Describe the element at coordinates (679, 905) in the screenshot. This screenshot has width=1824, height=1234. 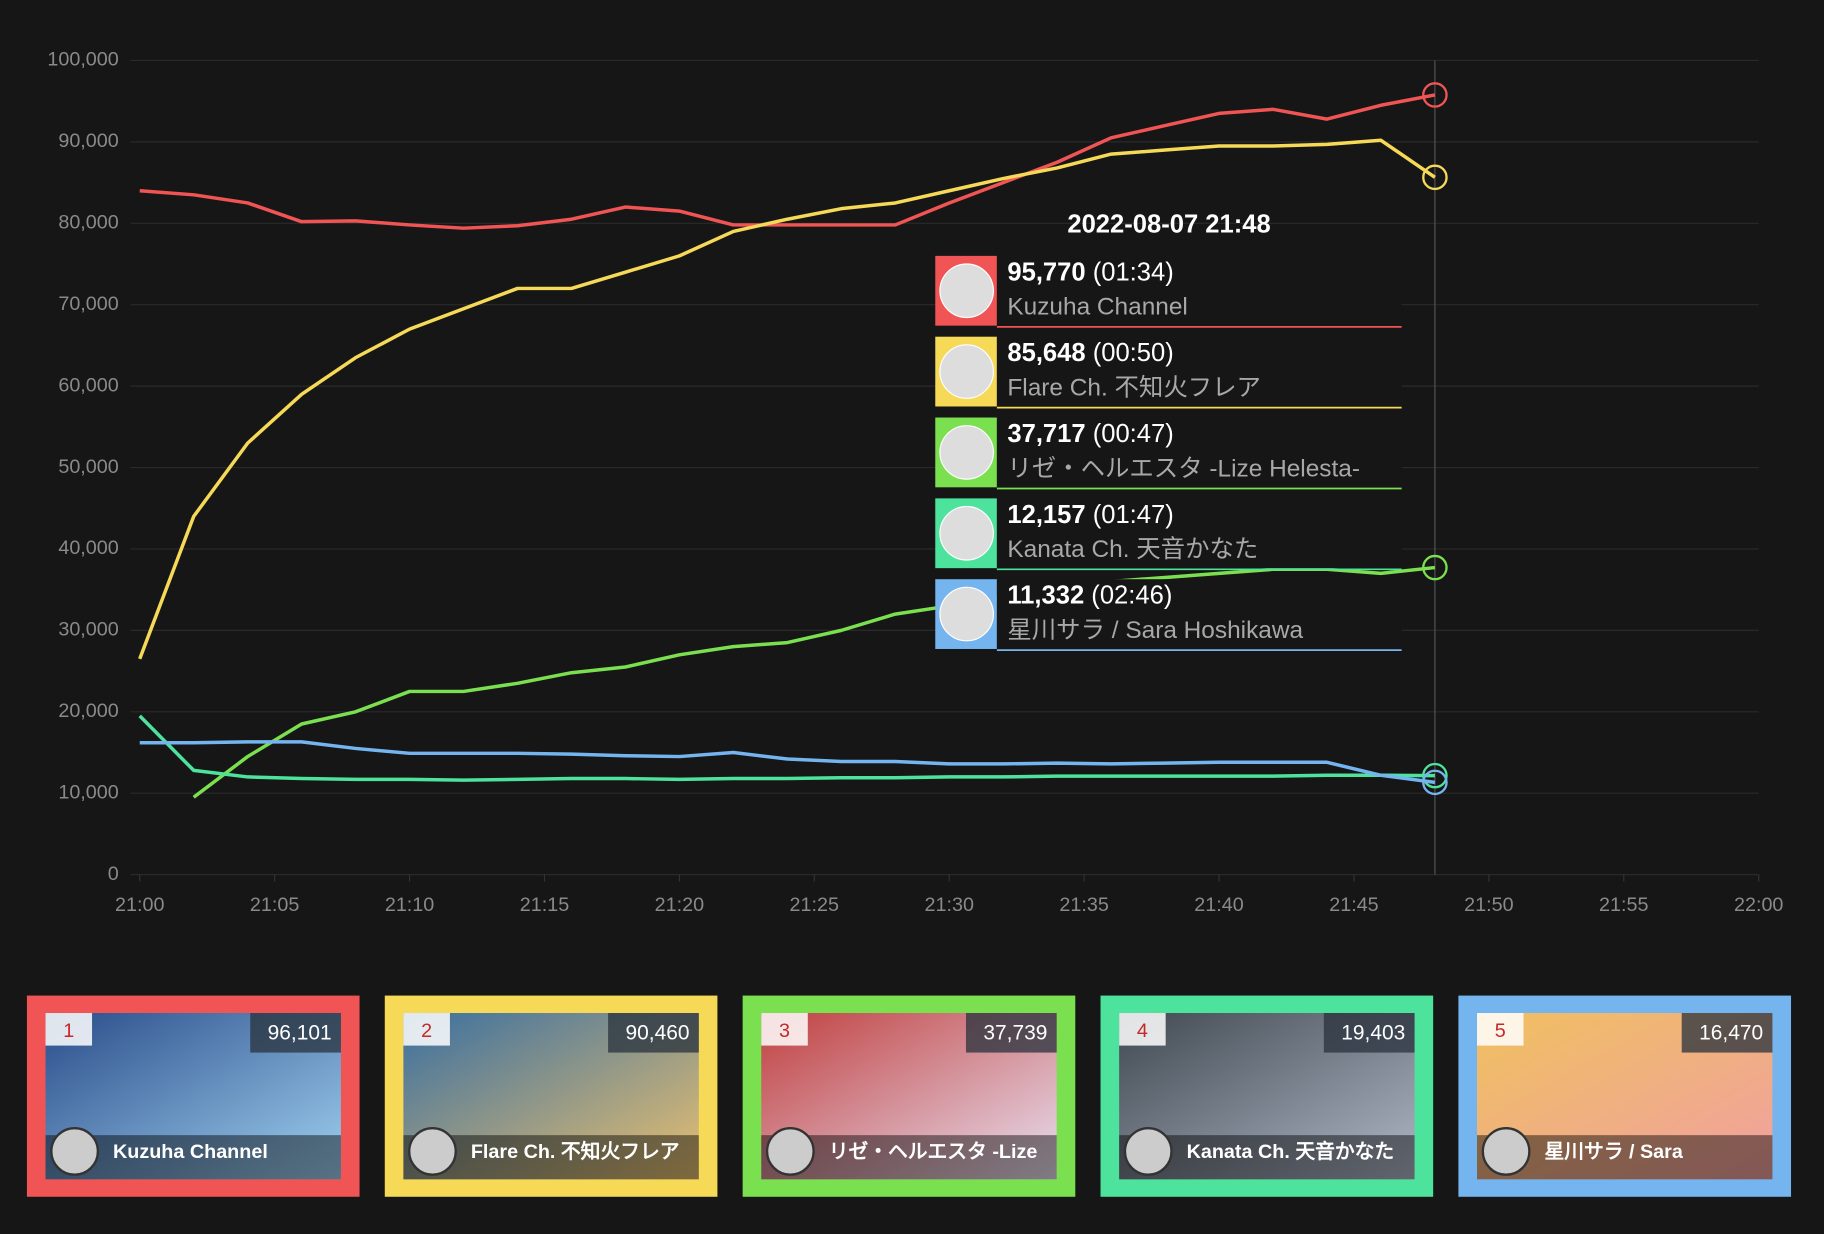
I see `x-tick-label: 21:20` at that location.